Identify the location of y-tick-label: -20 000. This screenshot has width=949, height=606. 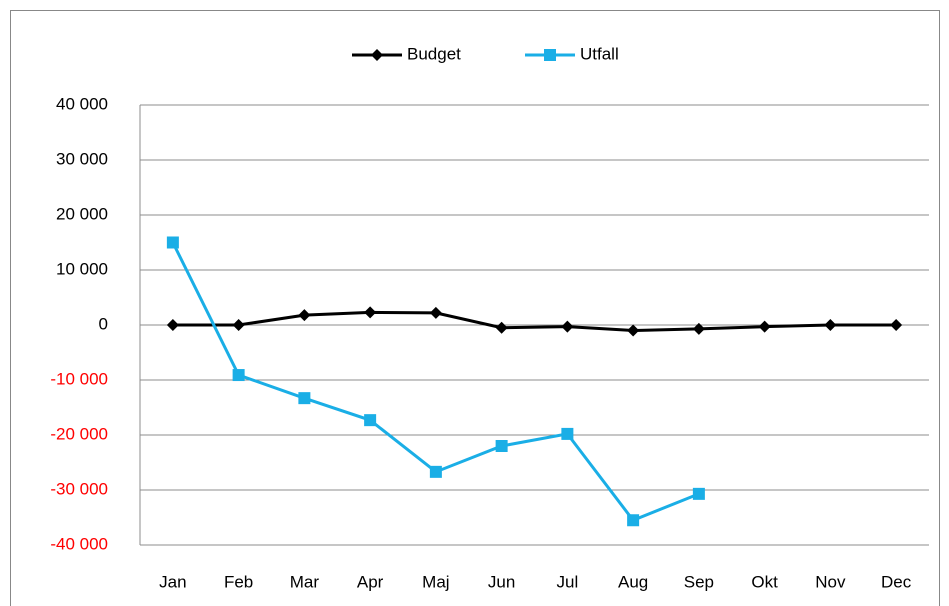
(79, 433).